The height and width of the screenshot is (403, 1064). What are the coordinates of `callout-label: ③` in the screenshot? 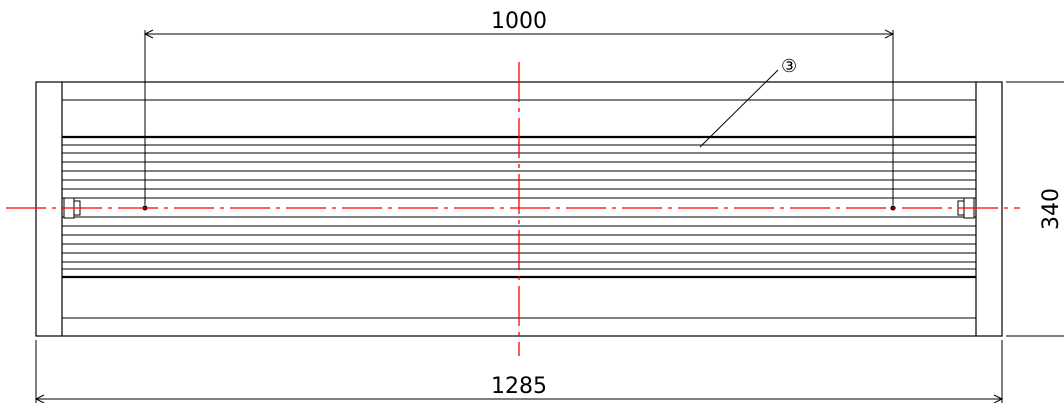 It's located at (789, 66).